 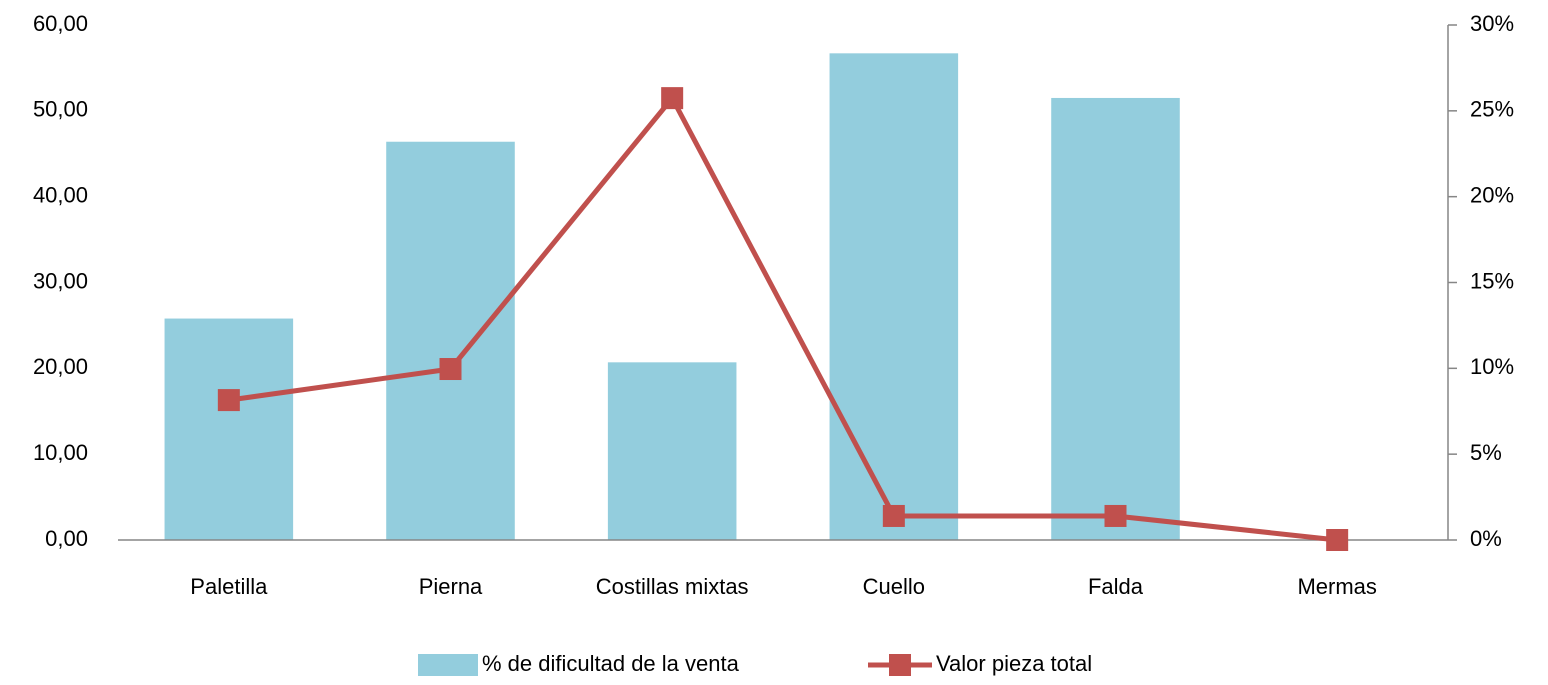 What do you see at coordinates (1492, 23) in the screenshot?
I see `y2-tick-label: 30%` at bounding box center [1492, 23].